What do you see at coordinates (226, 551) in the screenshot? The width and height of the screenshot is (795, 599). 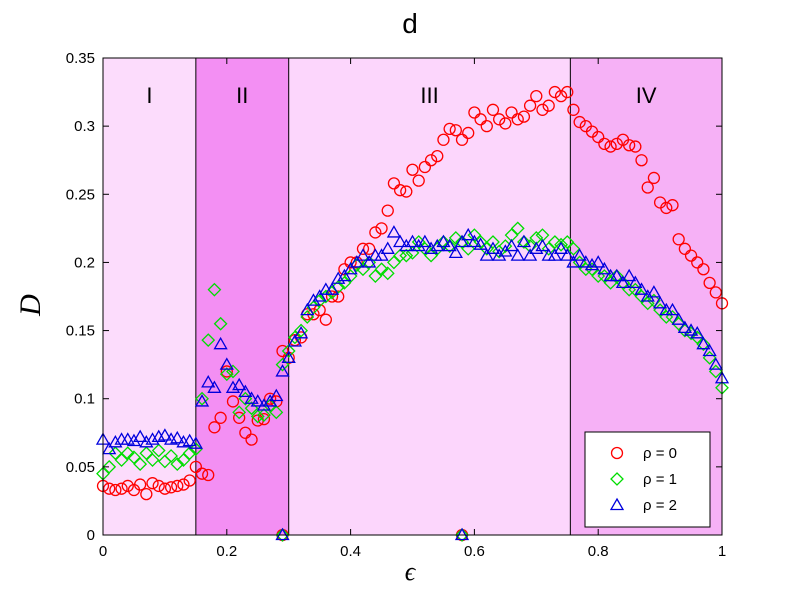 I see `x-tick-label: 0.2` at bounding box center [226, 551].